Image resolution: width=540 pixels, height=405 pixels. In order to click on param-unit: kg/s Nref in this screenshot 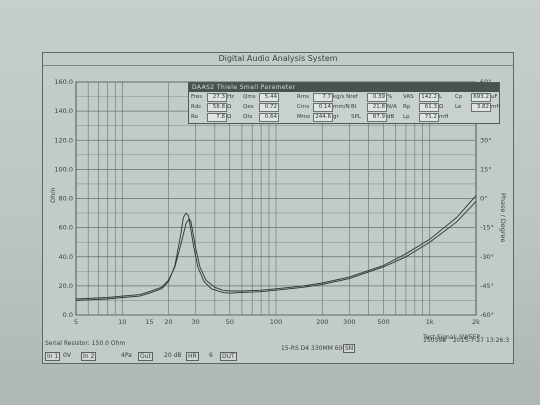, I will do `click(345, 97)`.